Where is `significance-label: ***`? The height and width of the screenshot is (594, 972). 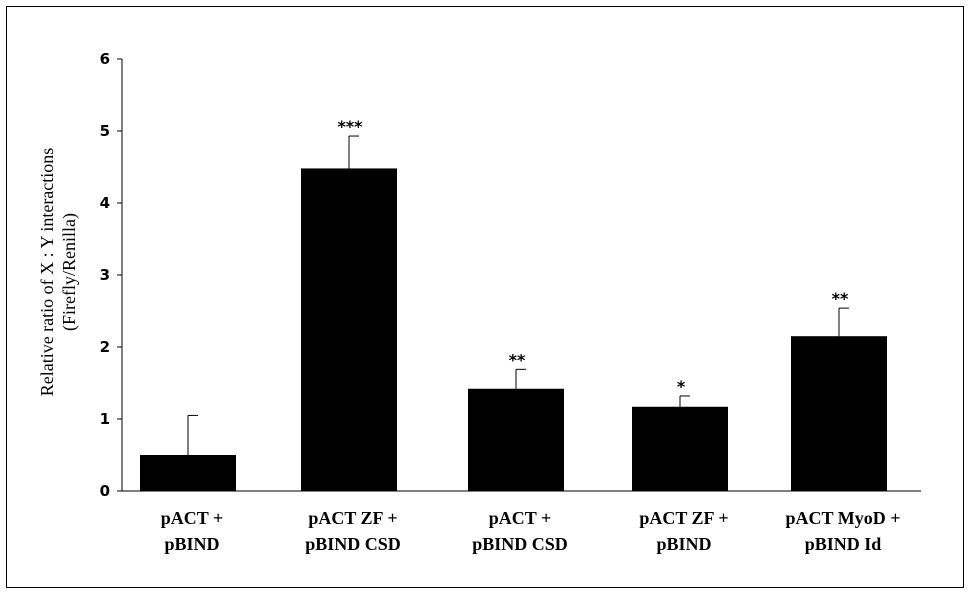 significance-label: *** is located at coordinates (350, 126).